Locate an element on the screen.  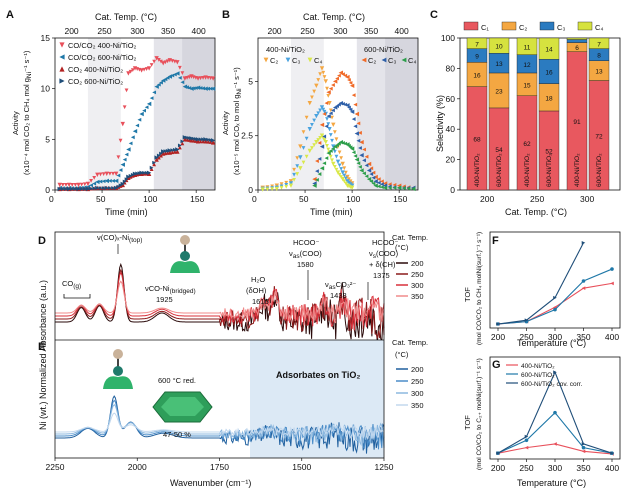
panel-b-label-400: 400-Ni/TiO₂ is located at coordinates (285, 49).